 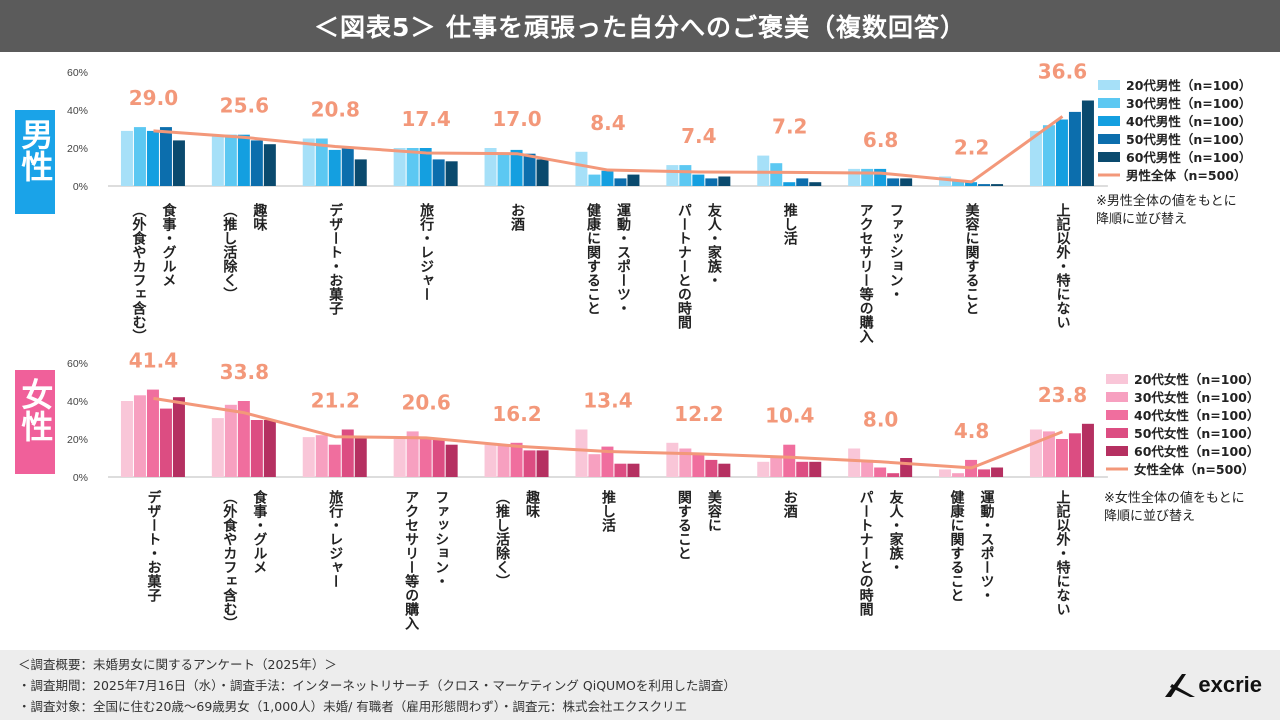 What do you see at coordinates (714, 510) in the screenshot?
I see `female-category-label: 美容に` at bounding box center [714, 510].